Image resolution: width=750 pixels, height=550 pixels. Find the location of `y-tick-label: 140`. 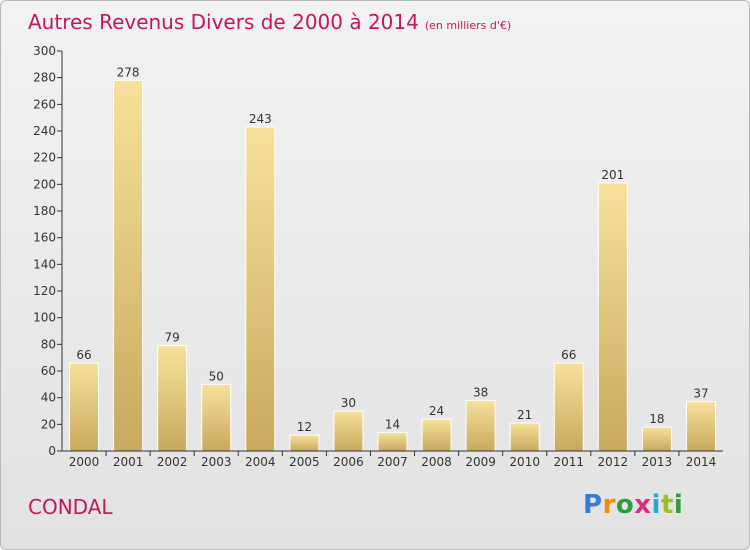

y-tick-label: 140 is located at coordinates (44, 264).